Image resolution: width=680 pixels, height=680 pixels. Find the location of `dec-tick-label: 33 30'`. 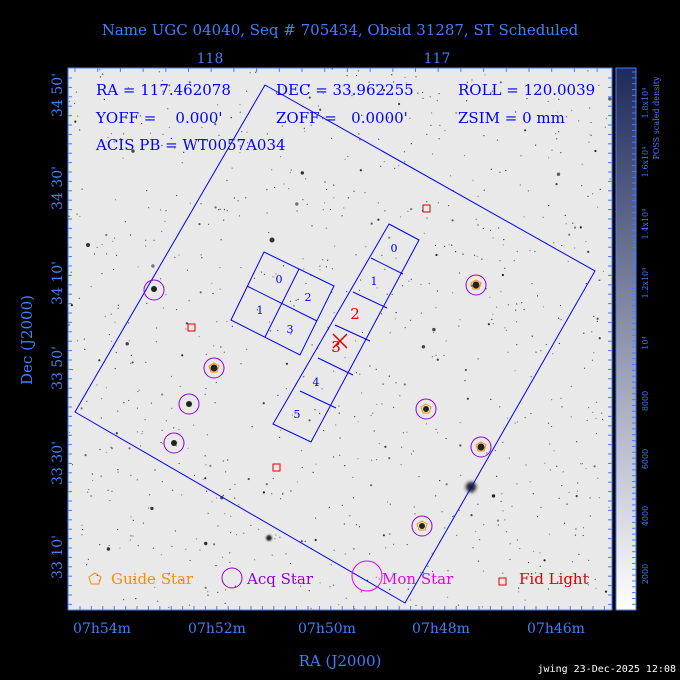

dec-tick-label: 33 30' is located at coordinates (58, 463).